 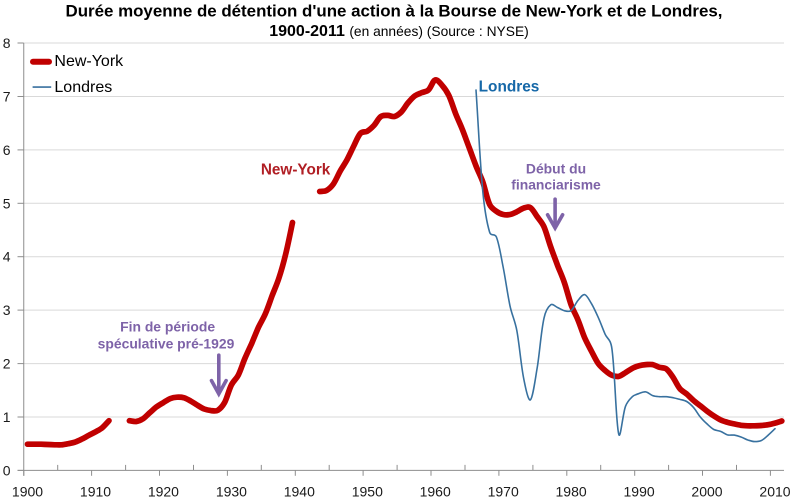 I want to click on svg-text: 1970, so click(x=503, y=492).